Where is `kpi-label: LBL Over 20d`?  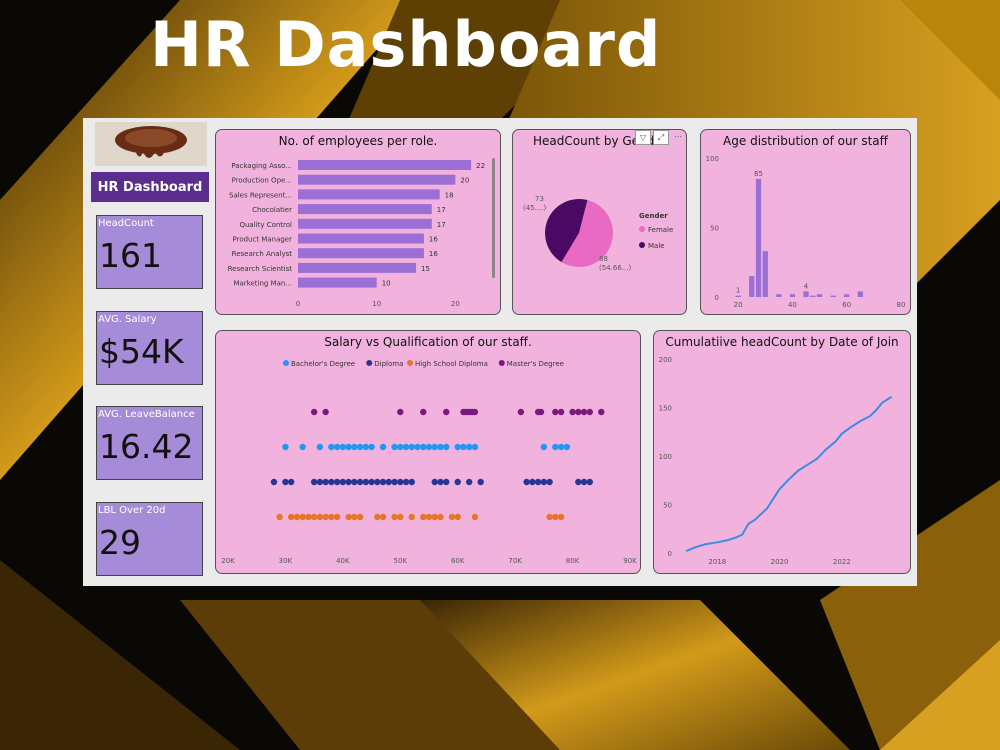 kpi-label: LBL Over 20d is located at coordinates (132, 510).